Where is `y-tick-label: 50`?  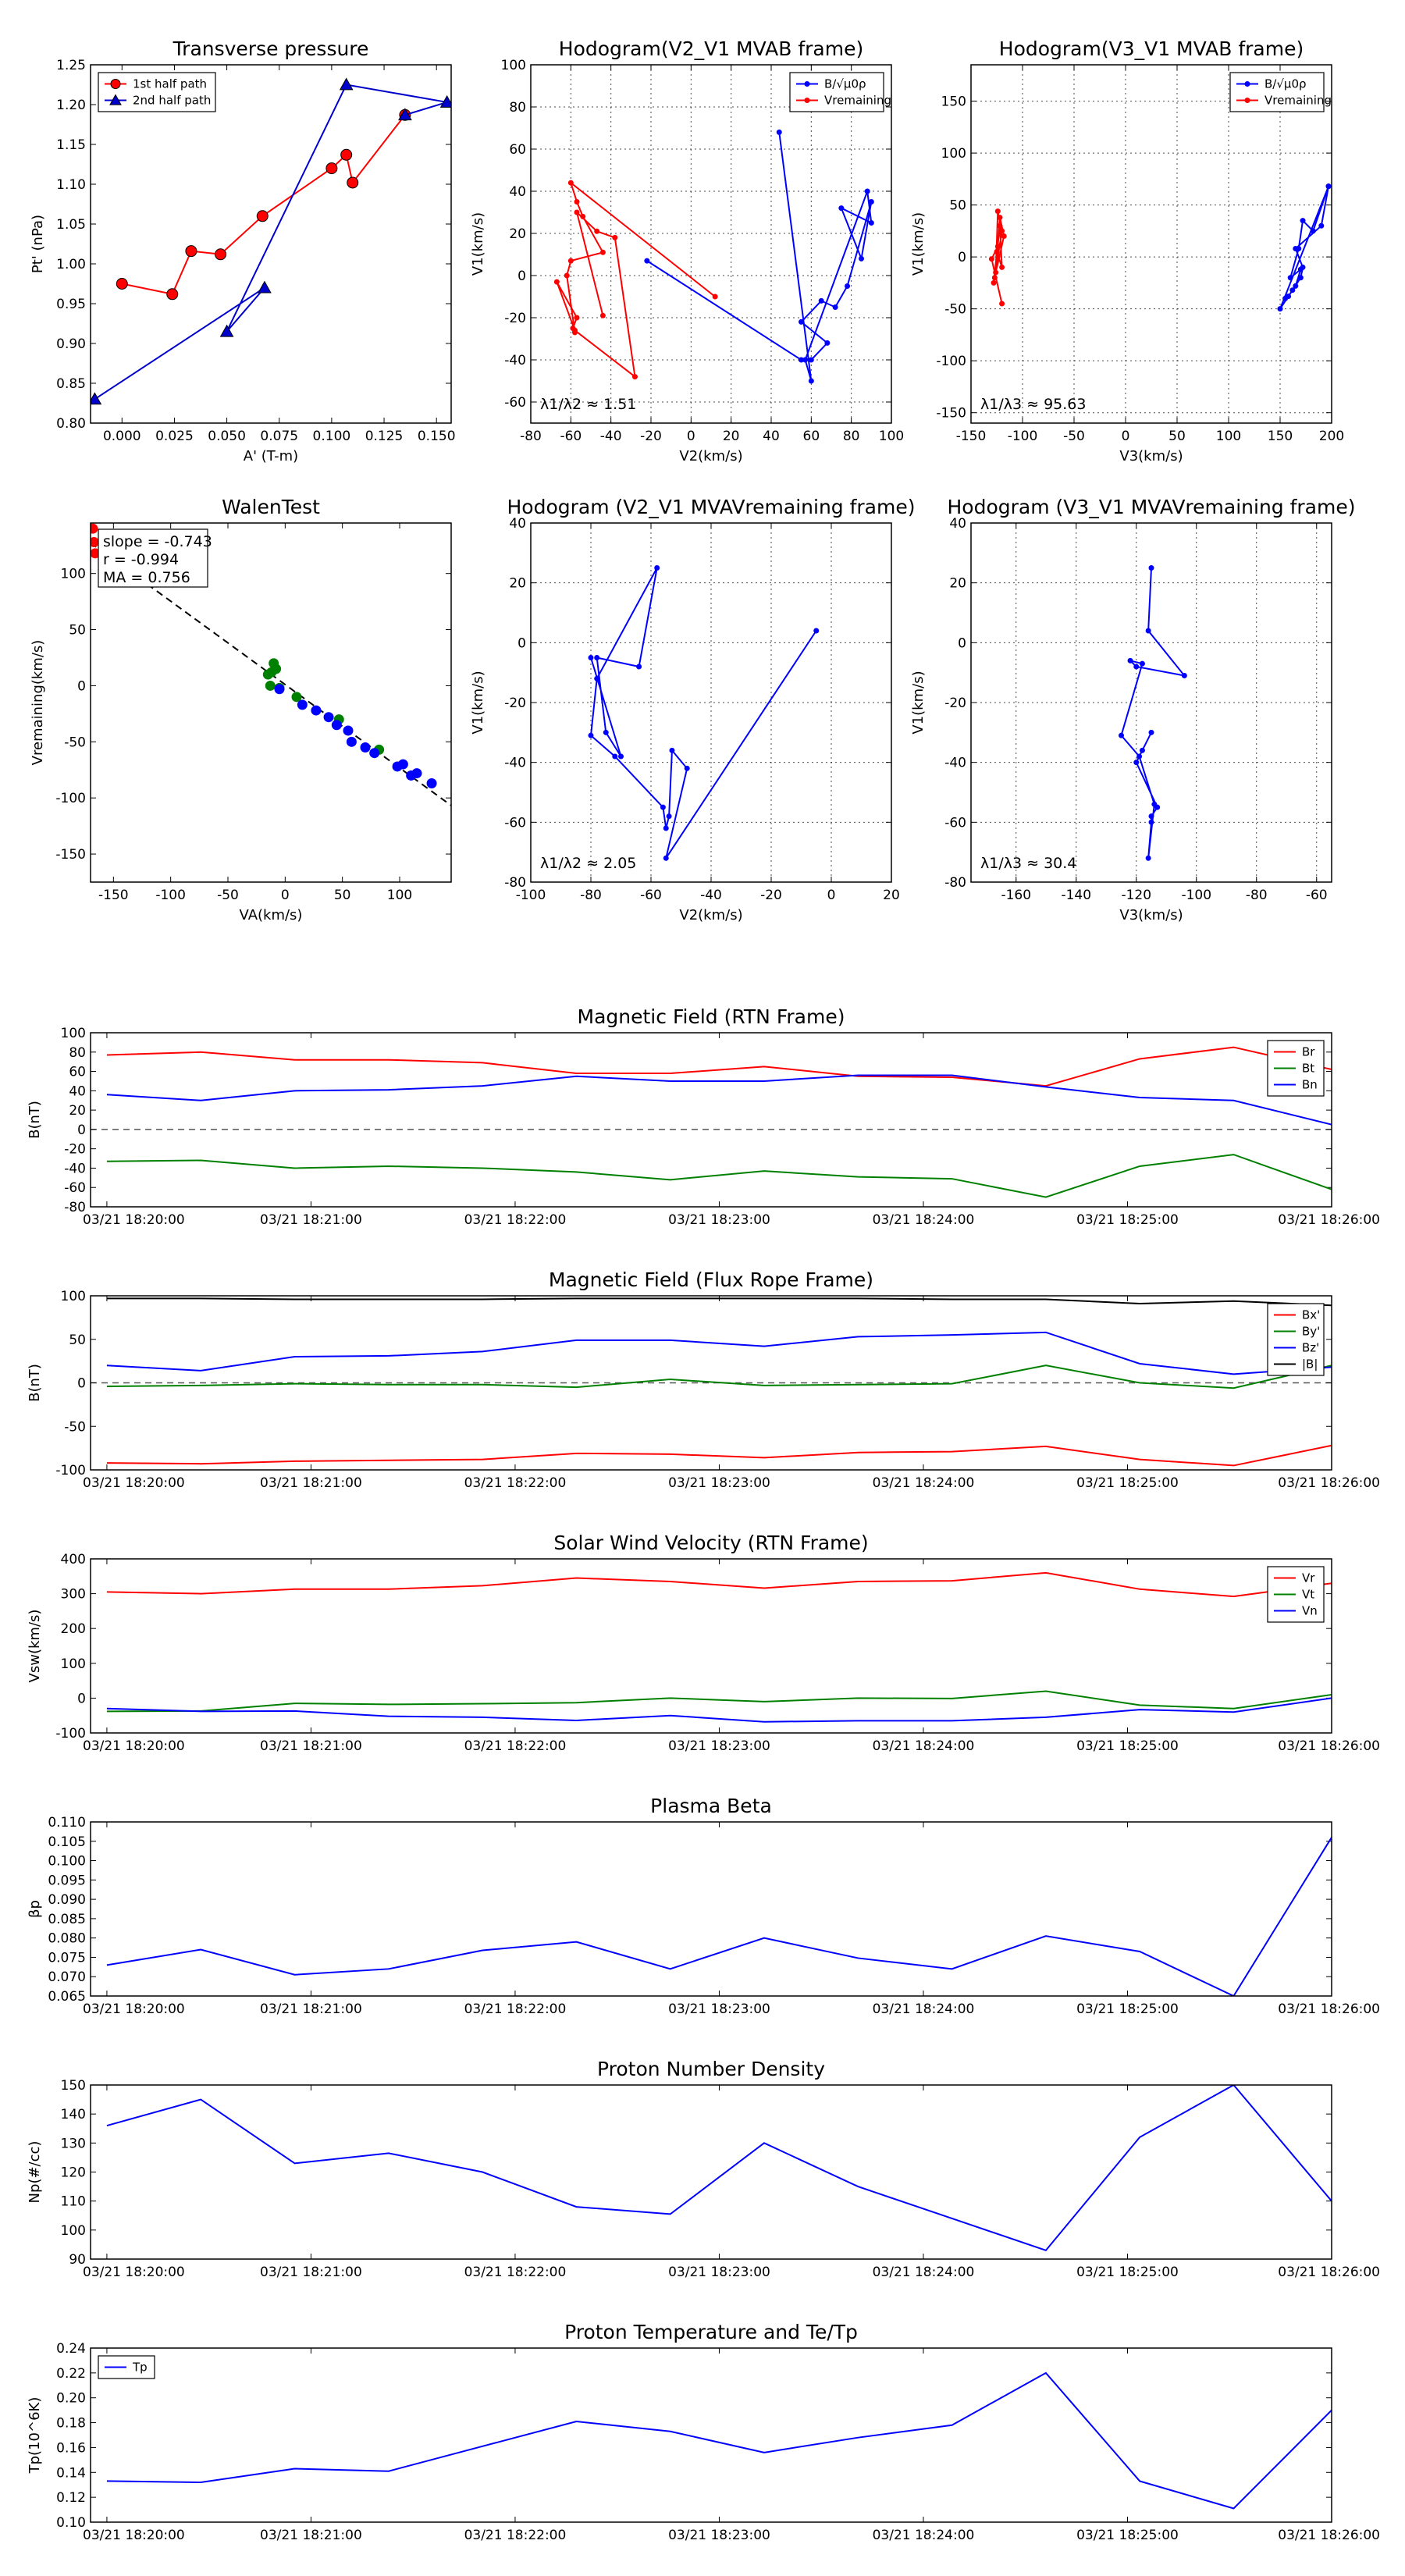
y-tick-label: 50 is located at coordinates (77, 631).